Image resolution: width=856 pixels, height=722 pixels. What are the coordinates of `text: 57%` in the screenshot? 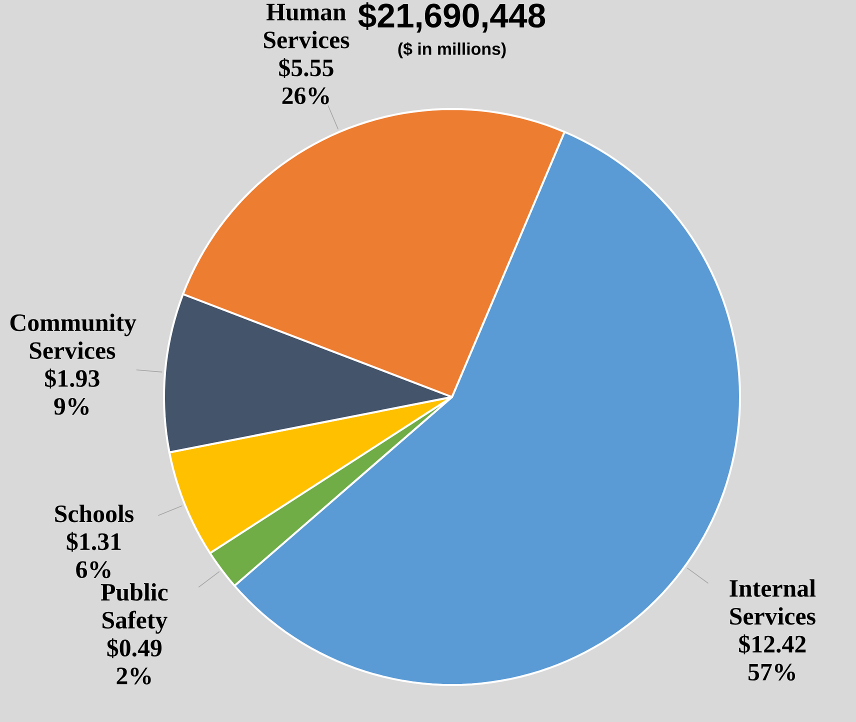 It's located at (772, 672).